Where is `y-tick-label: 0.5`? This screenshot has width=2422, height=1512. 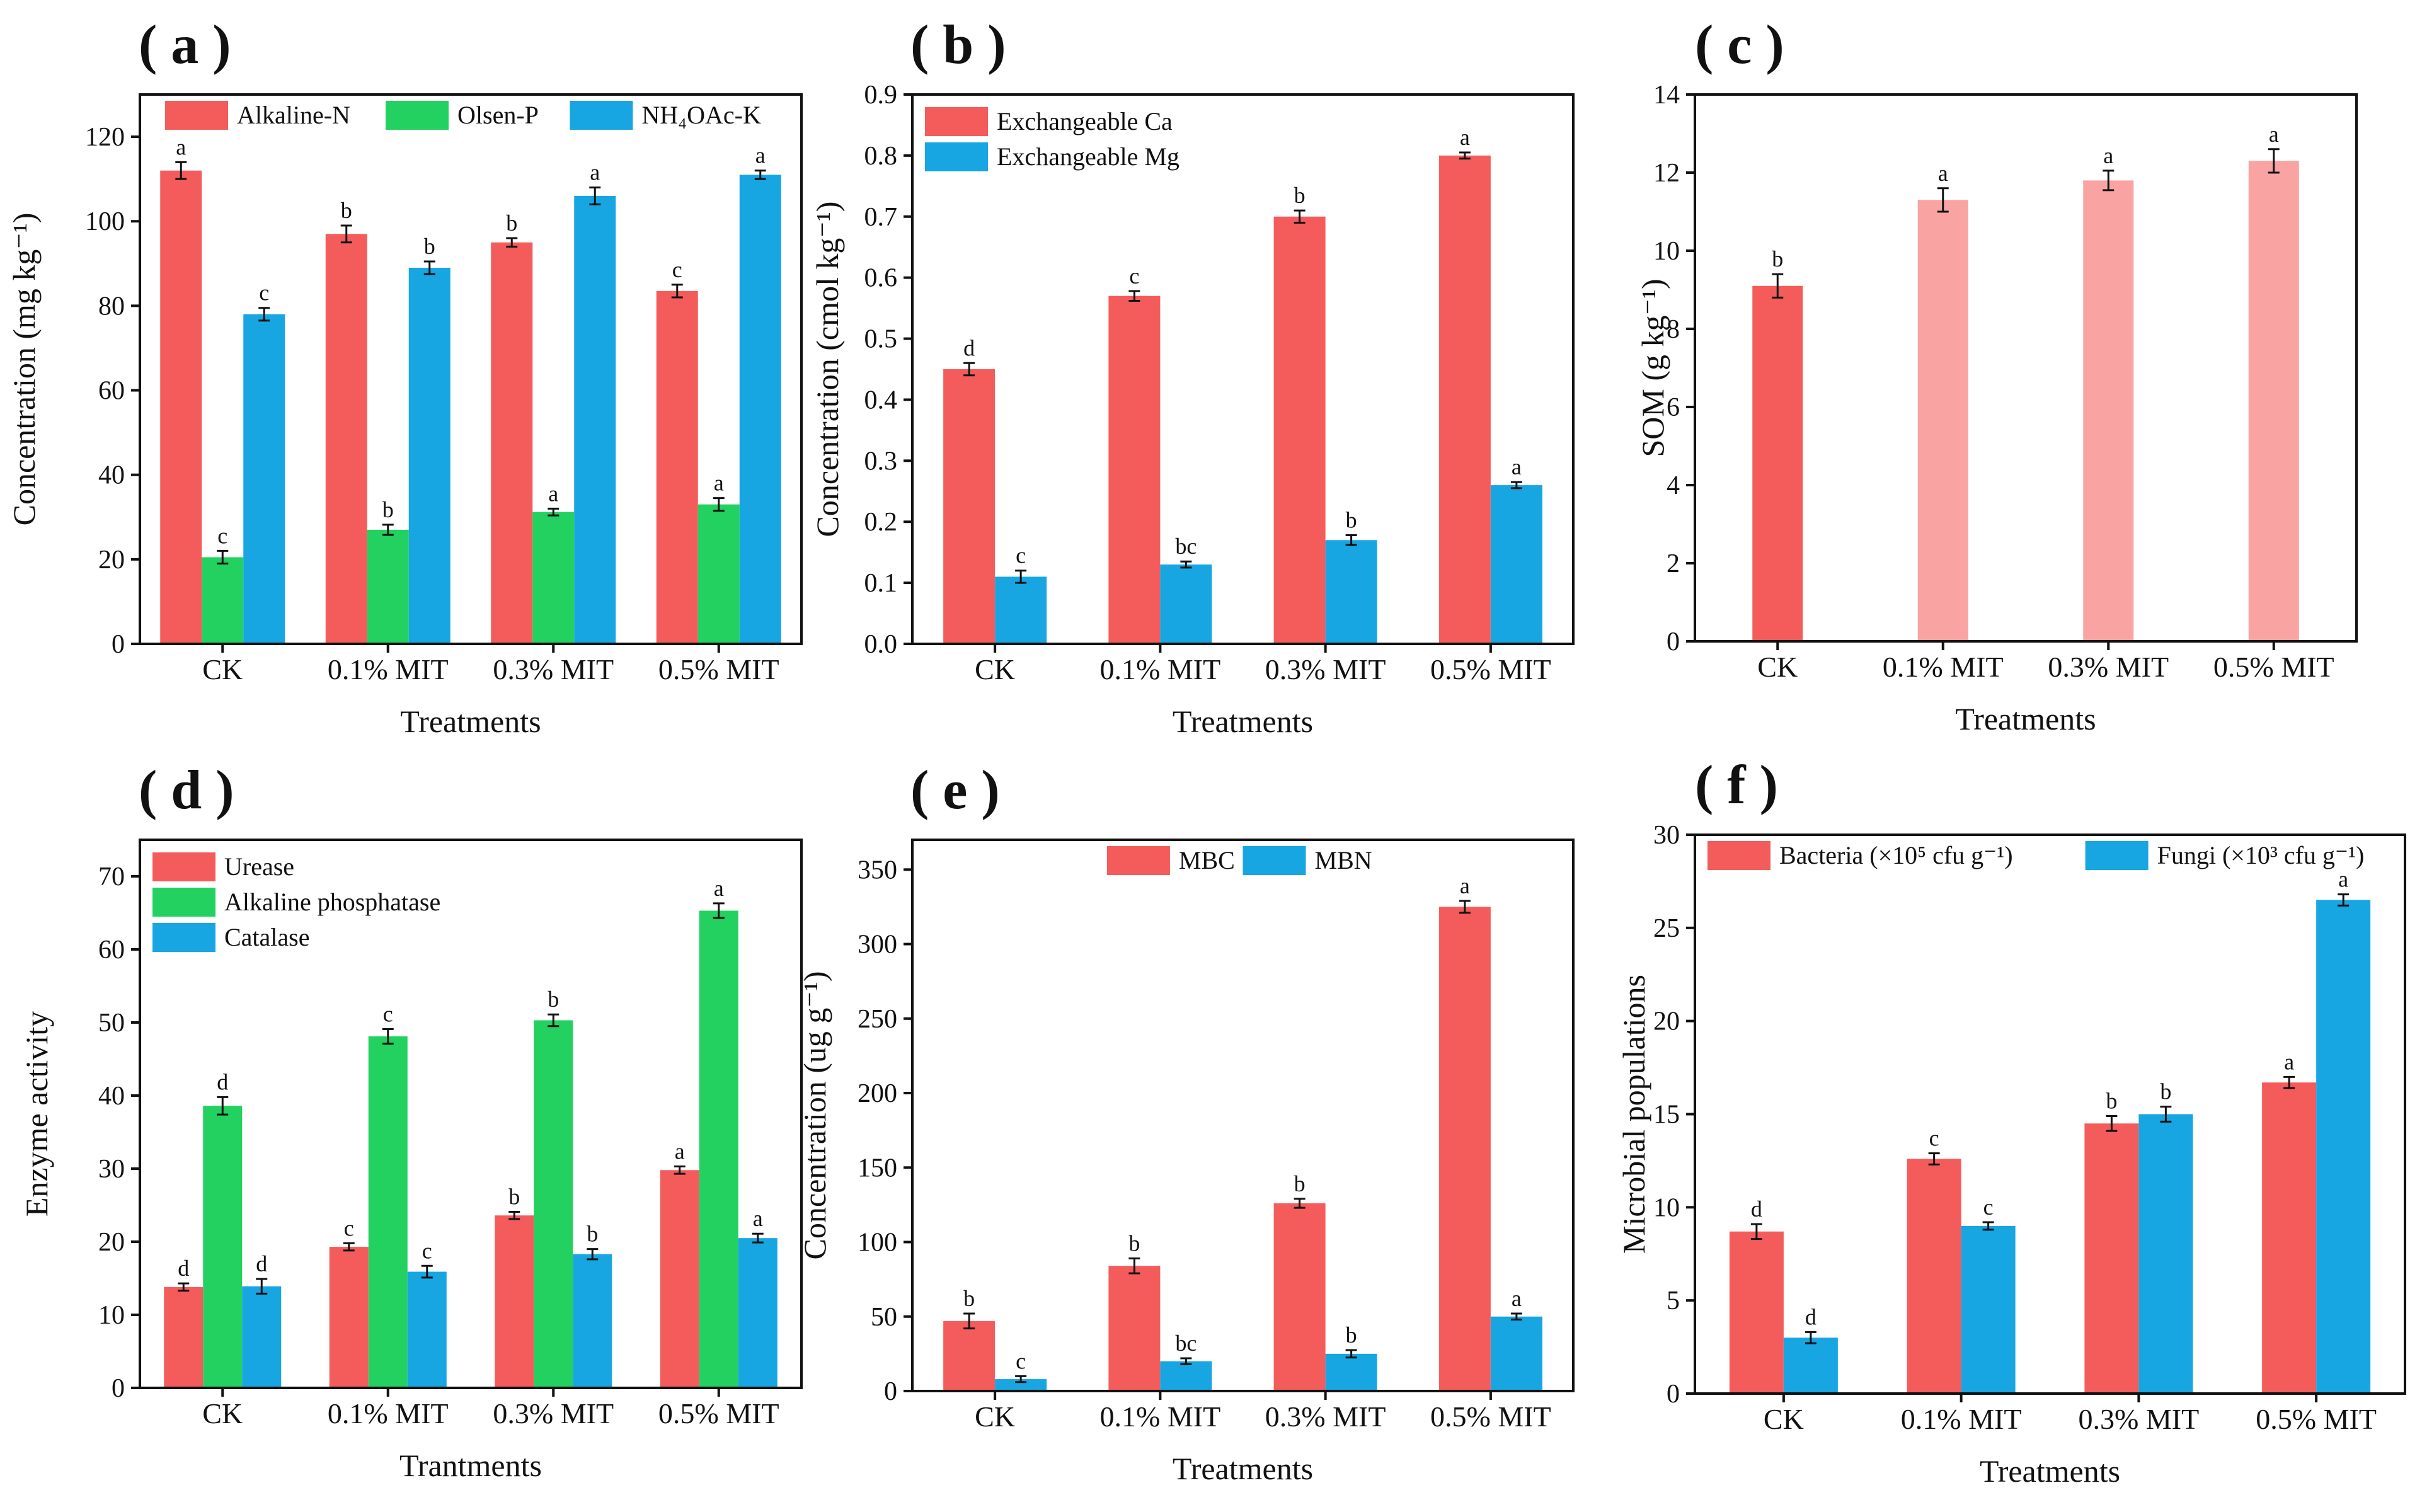
y-tick-label: 0.5 is located at coordinates (881, 339).